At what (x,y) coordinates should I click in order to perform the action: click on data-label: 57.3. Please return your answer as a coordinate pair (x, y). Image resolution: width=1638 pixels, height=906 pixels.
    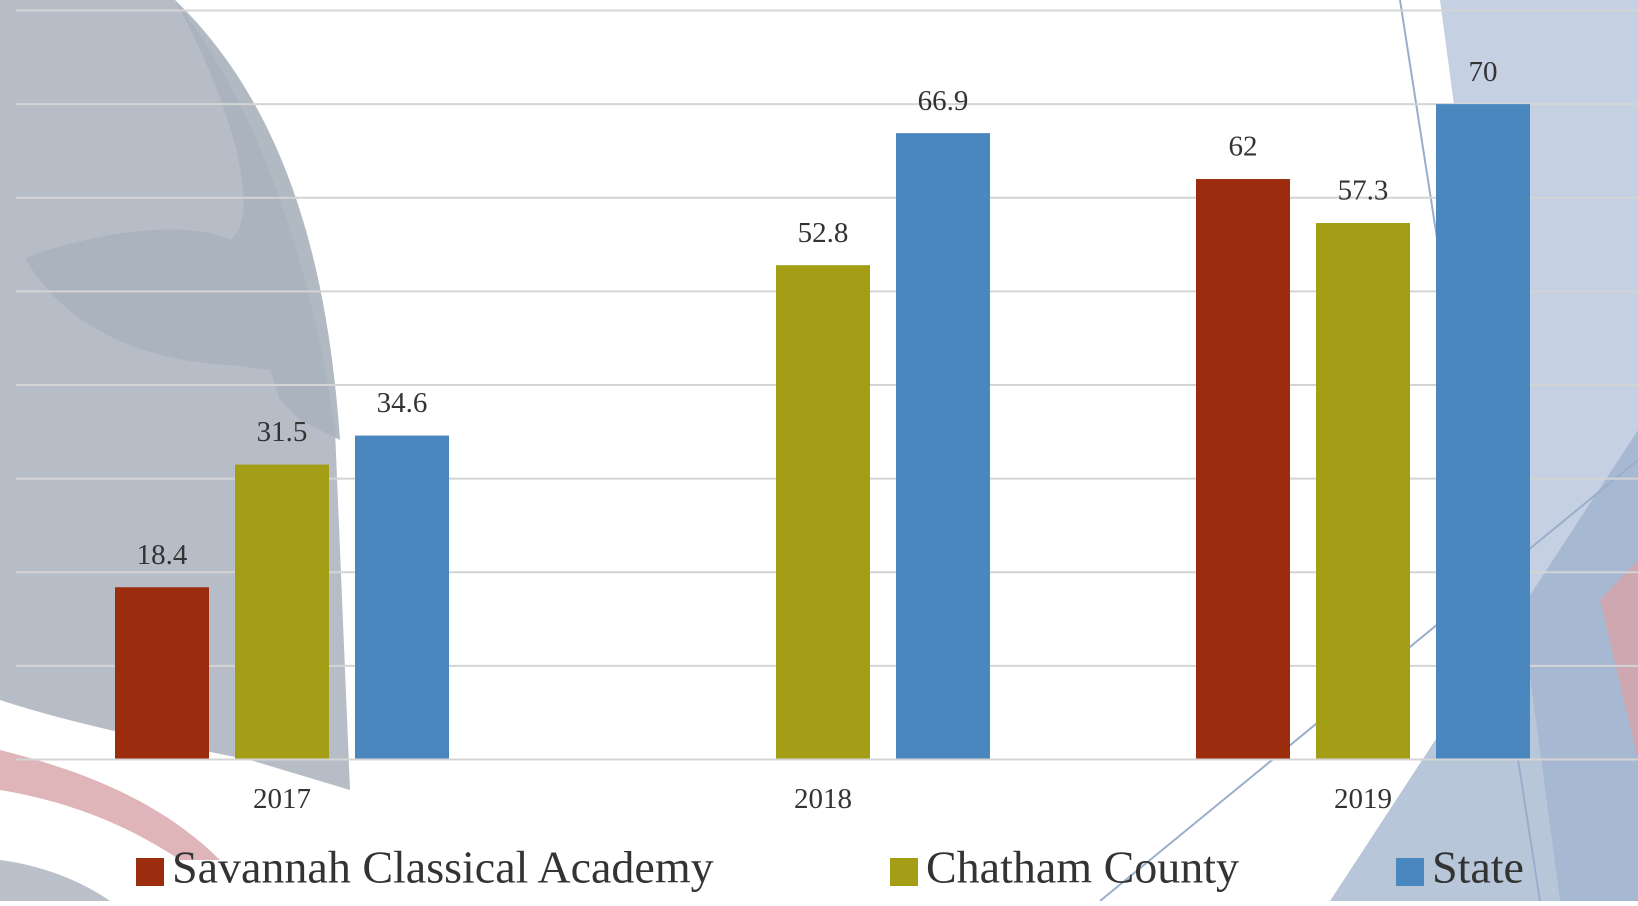
    Looking at the image, I should click on (1363, 191).